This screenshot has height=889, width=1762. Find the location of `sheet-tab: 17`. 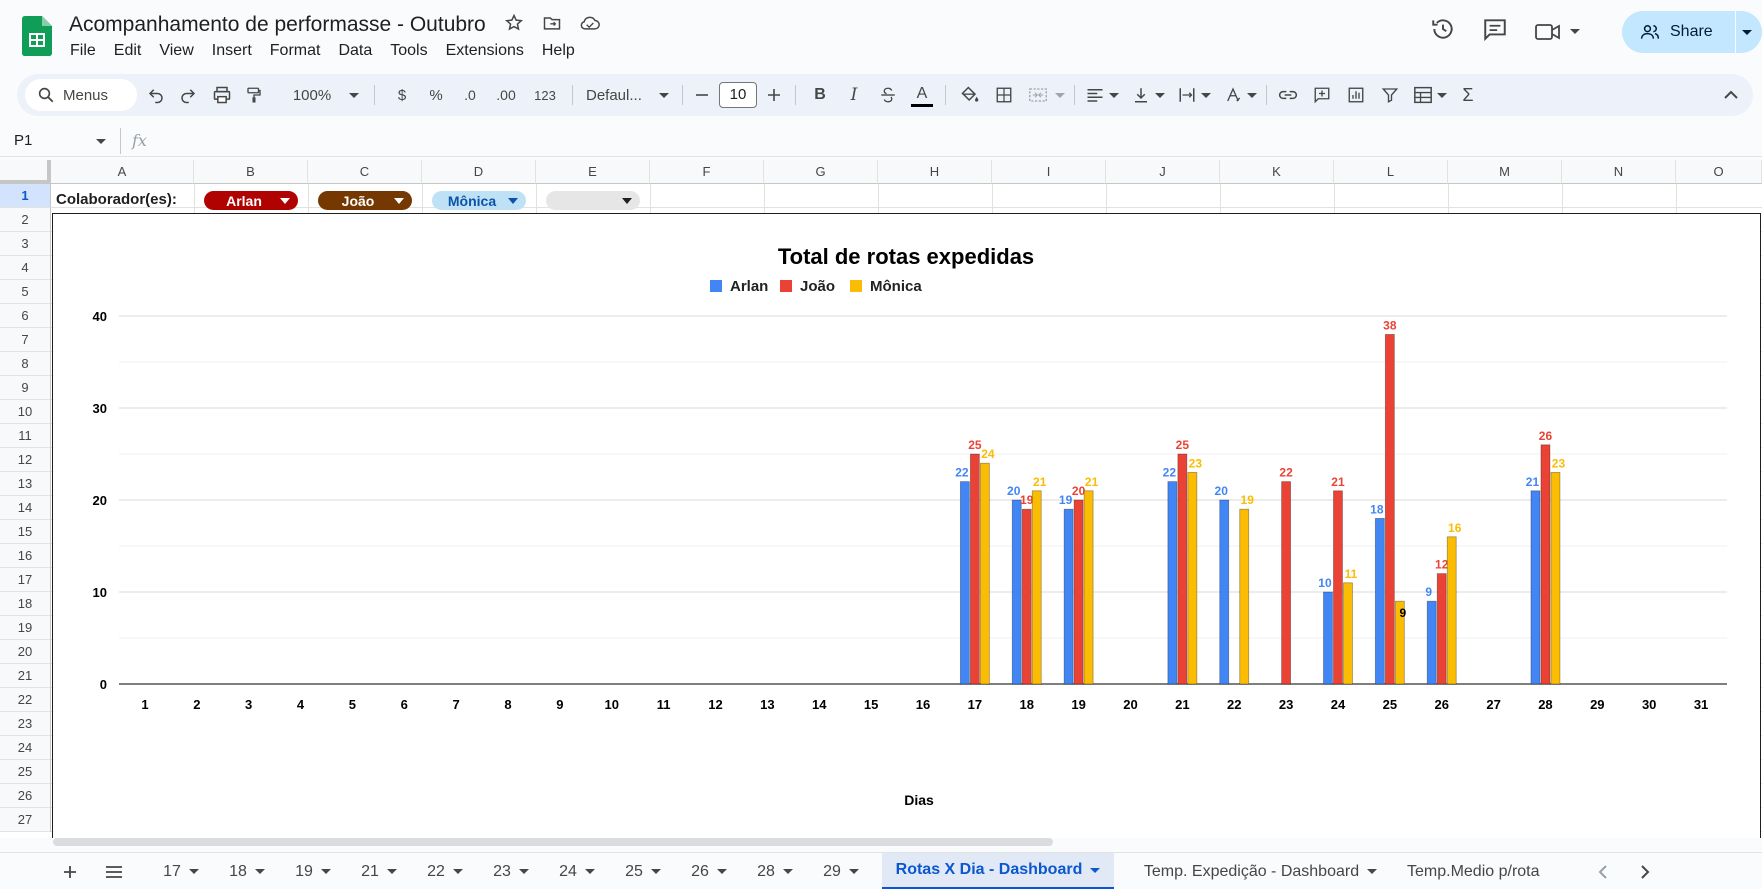

sheet-tab: 17 is located at coordinates (181, 871).